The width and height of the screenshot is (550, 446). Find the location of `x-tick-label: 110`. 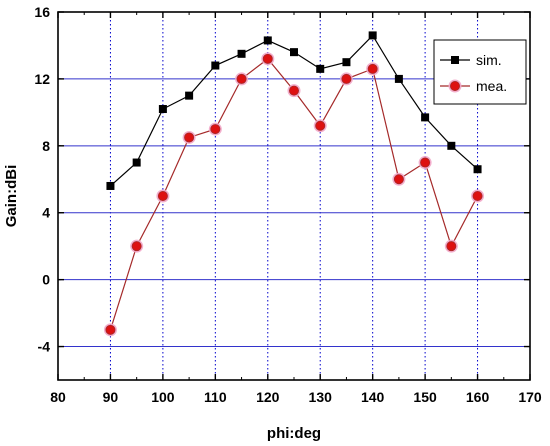

x-tick-label: 110 is located at coordinates (215, 397).